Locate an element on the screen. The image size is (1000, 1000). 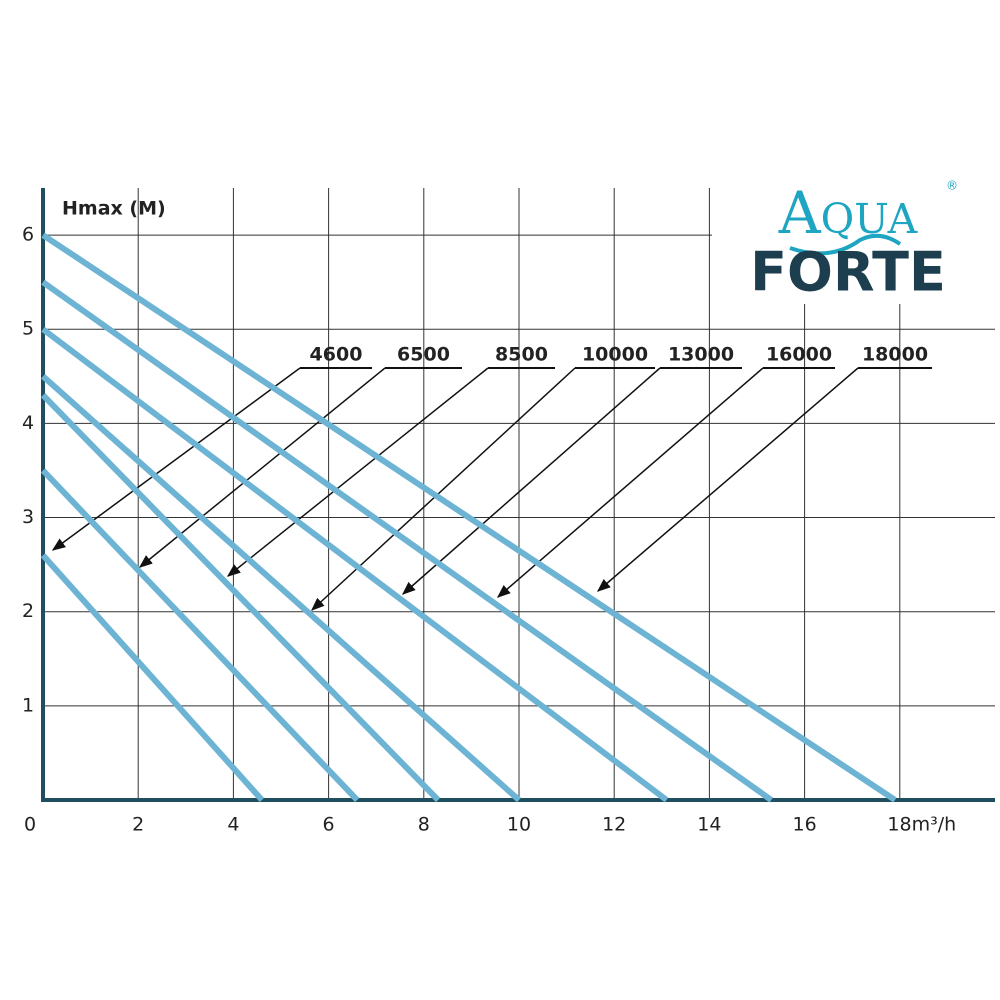
logo-bg is located at coordinates (856, 237).